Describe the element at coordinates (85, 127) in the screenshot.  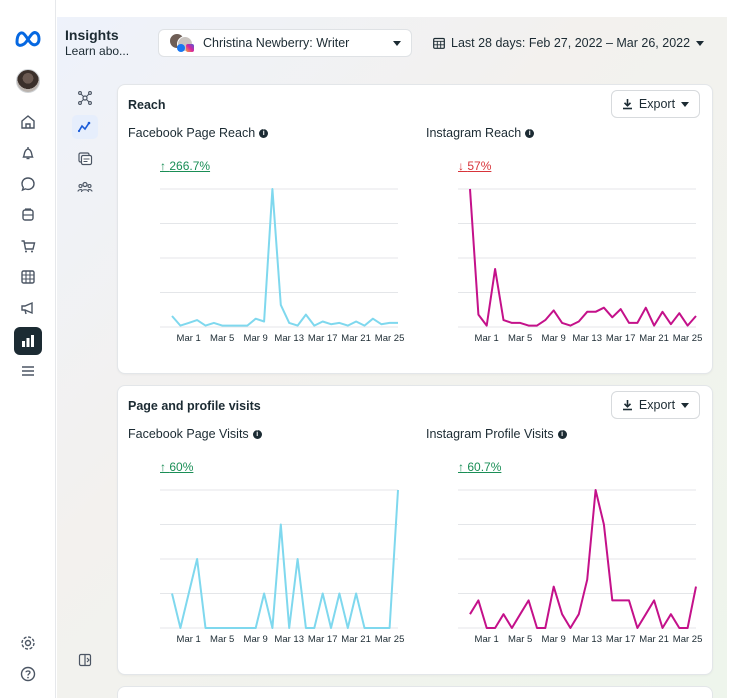
I see `trends-icon` at that location.